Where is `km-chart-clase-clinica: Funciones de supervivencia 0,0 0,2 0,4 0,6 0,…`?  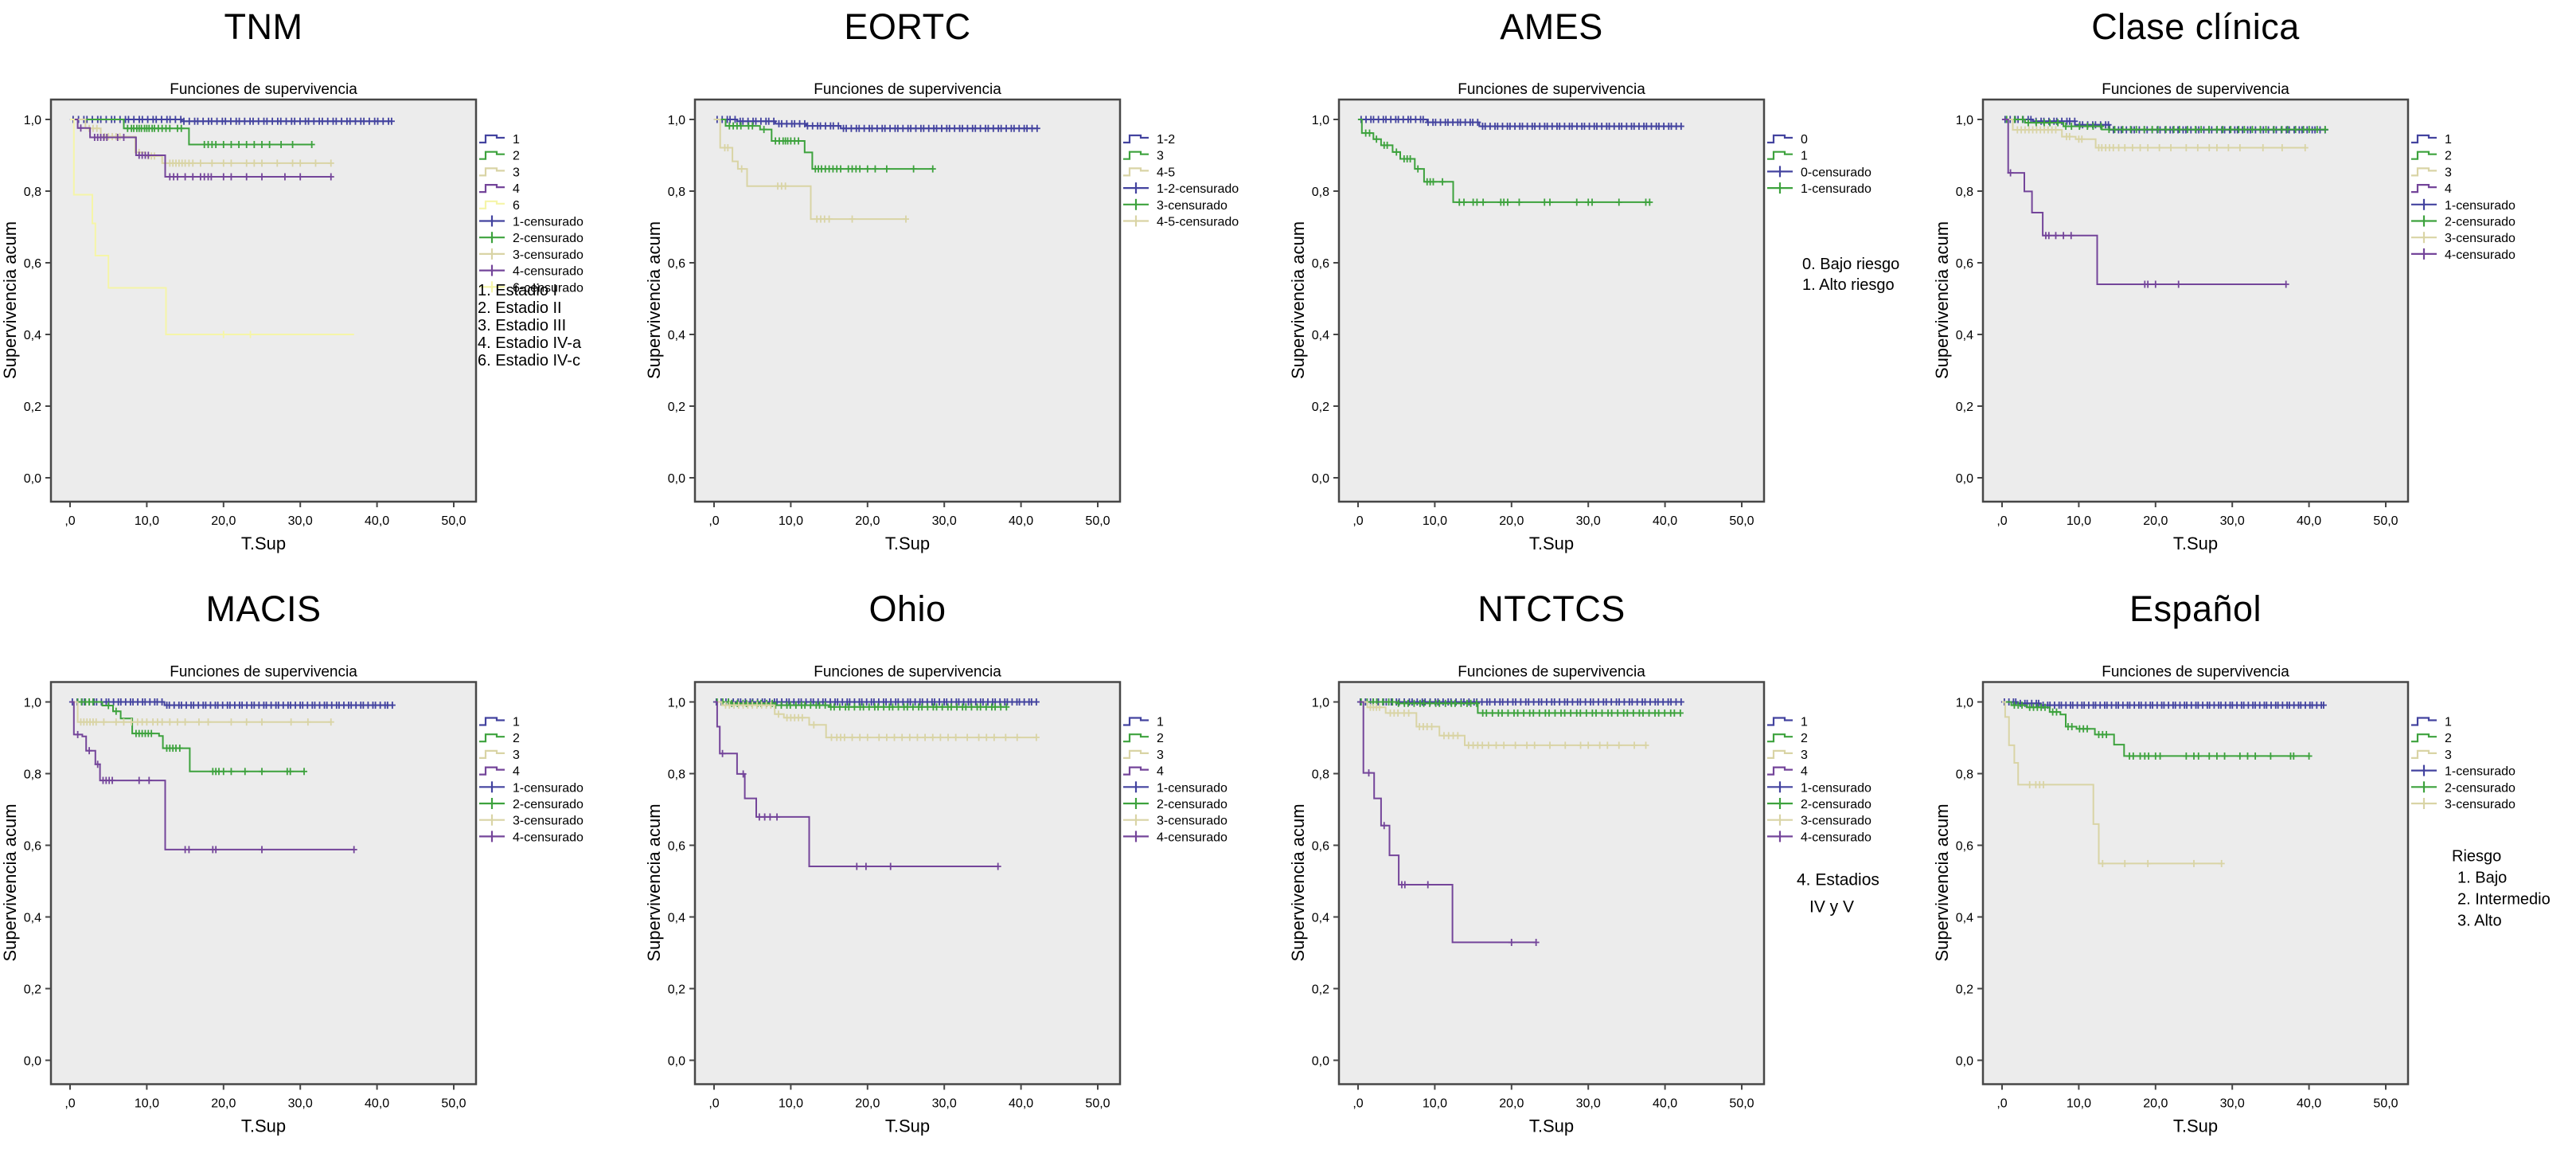
km-chart-clase-clinica: Funciones de supervivencia 0,0 0,2 0,4 0,6 0,… is located at coordinates (2224, 317).